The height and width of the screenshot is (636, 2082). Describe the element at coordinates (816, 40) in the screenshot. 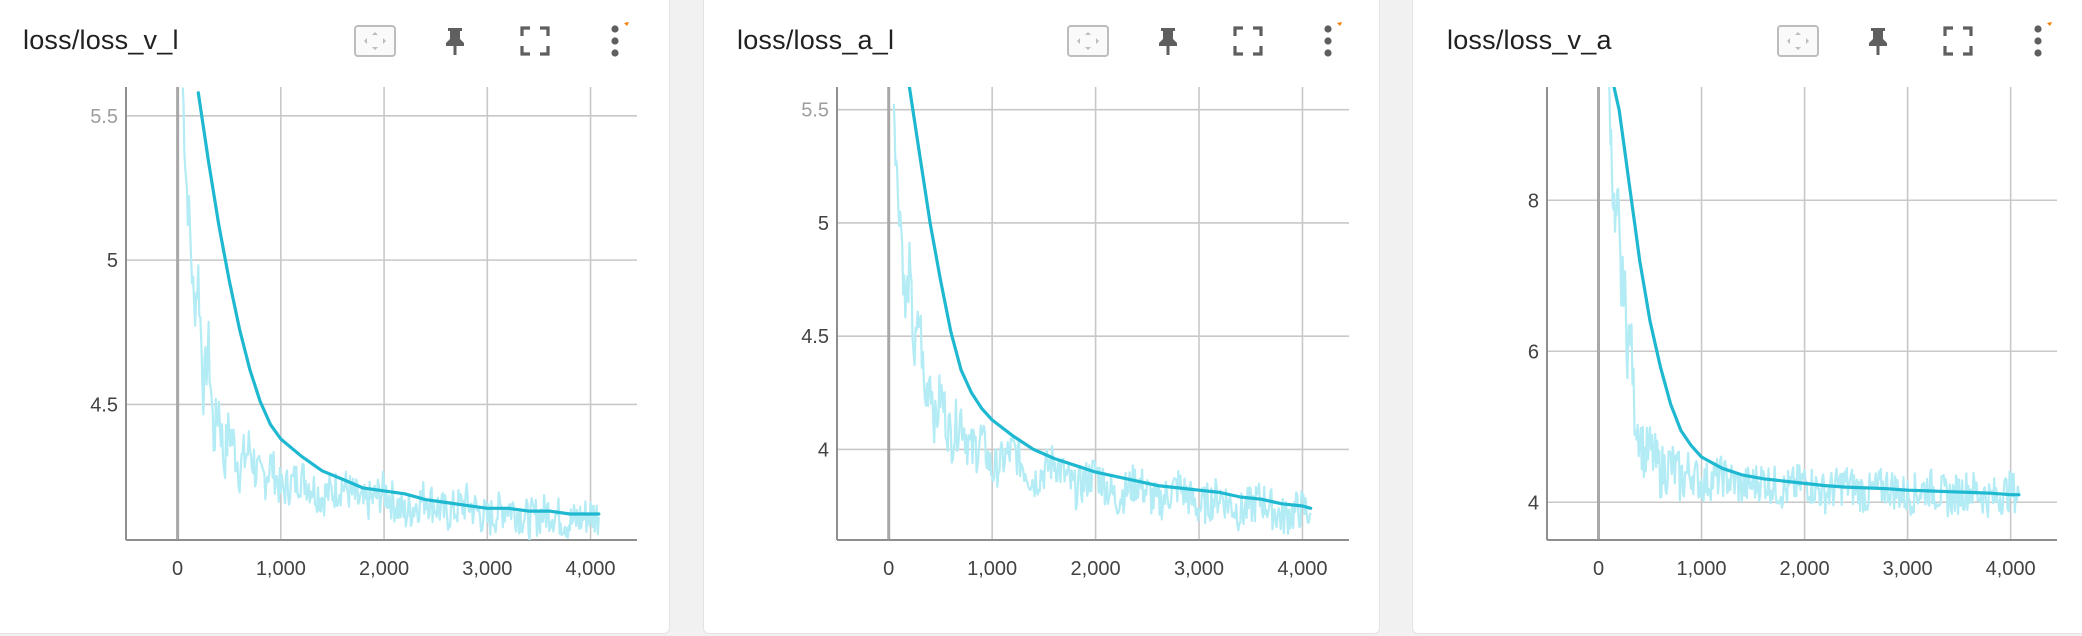

I see `chart-title: loss/loss_a_l` at that location.